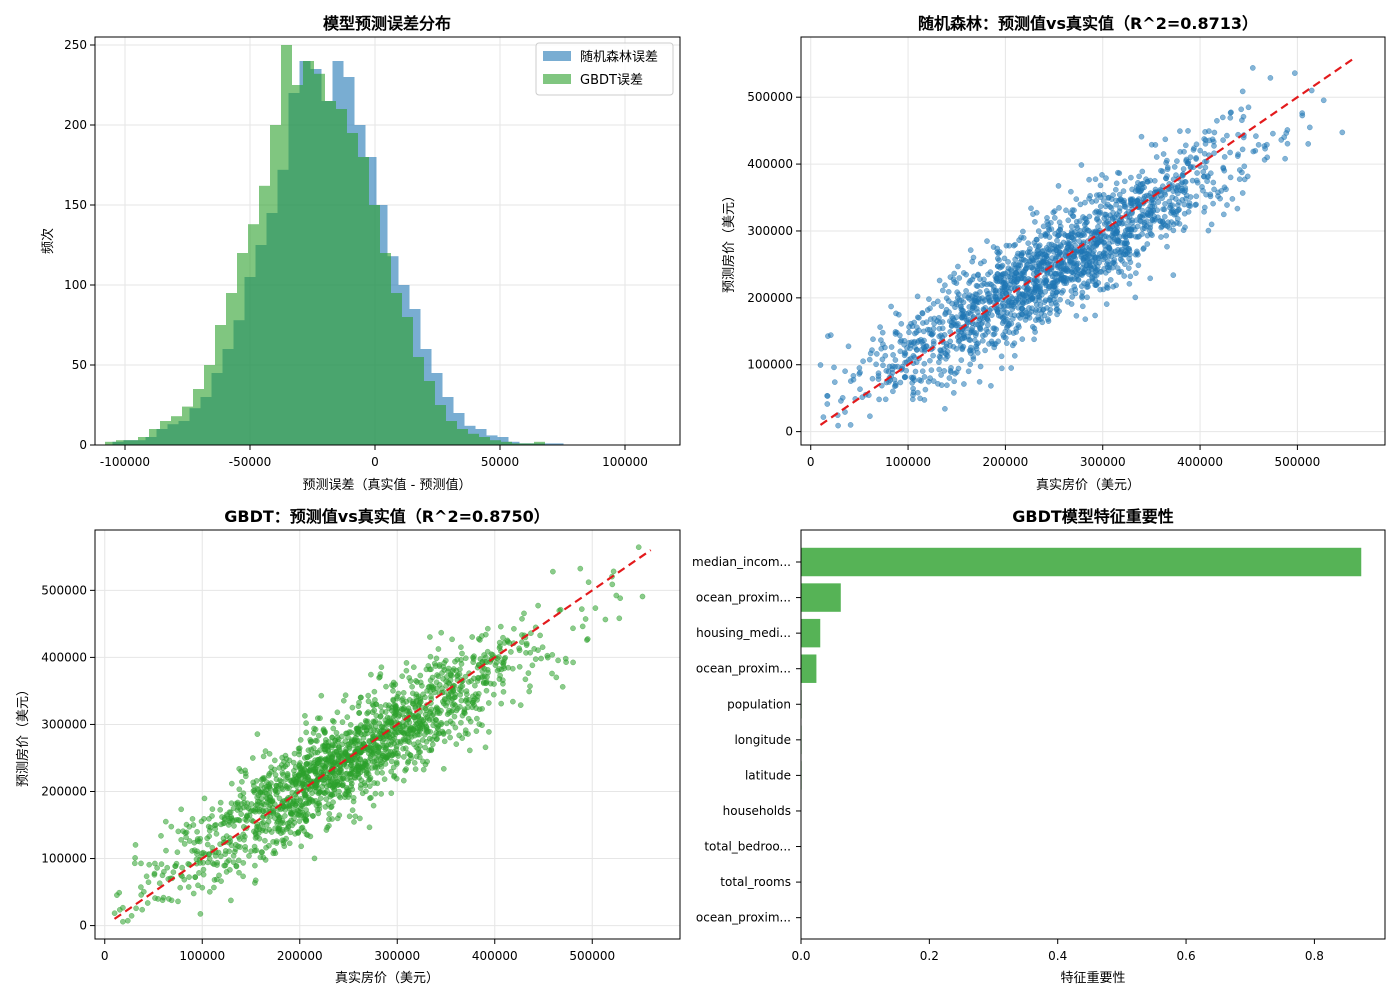  I want to click on y-tick-label: 500000, so click(64, 590).